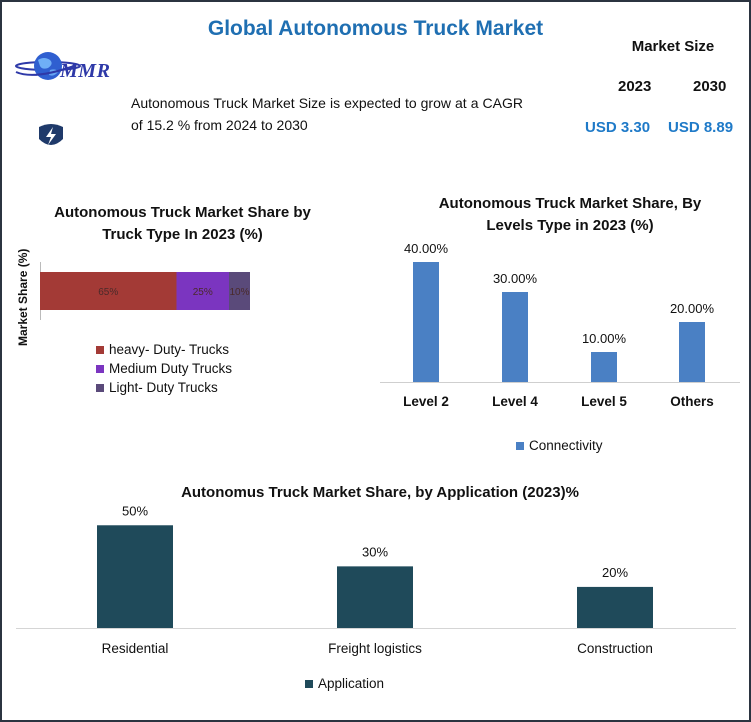 This screenshot has height=722, width=751. I want to click on legend-item: Light- Duty Trucks, so click(164, 387).